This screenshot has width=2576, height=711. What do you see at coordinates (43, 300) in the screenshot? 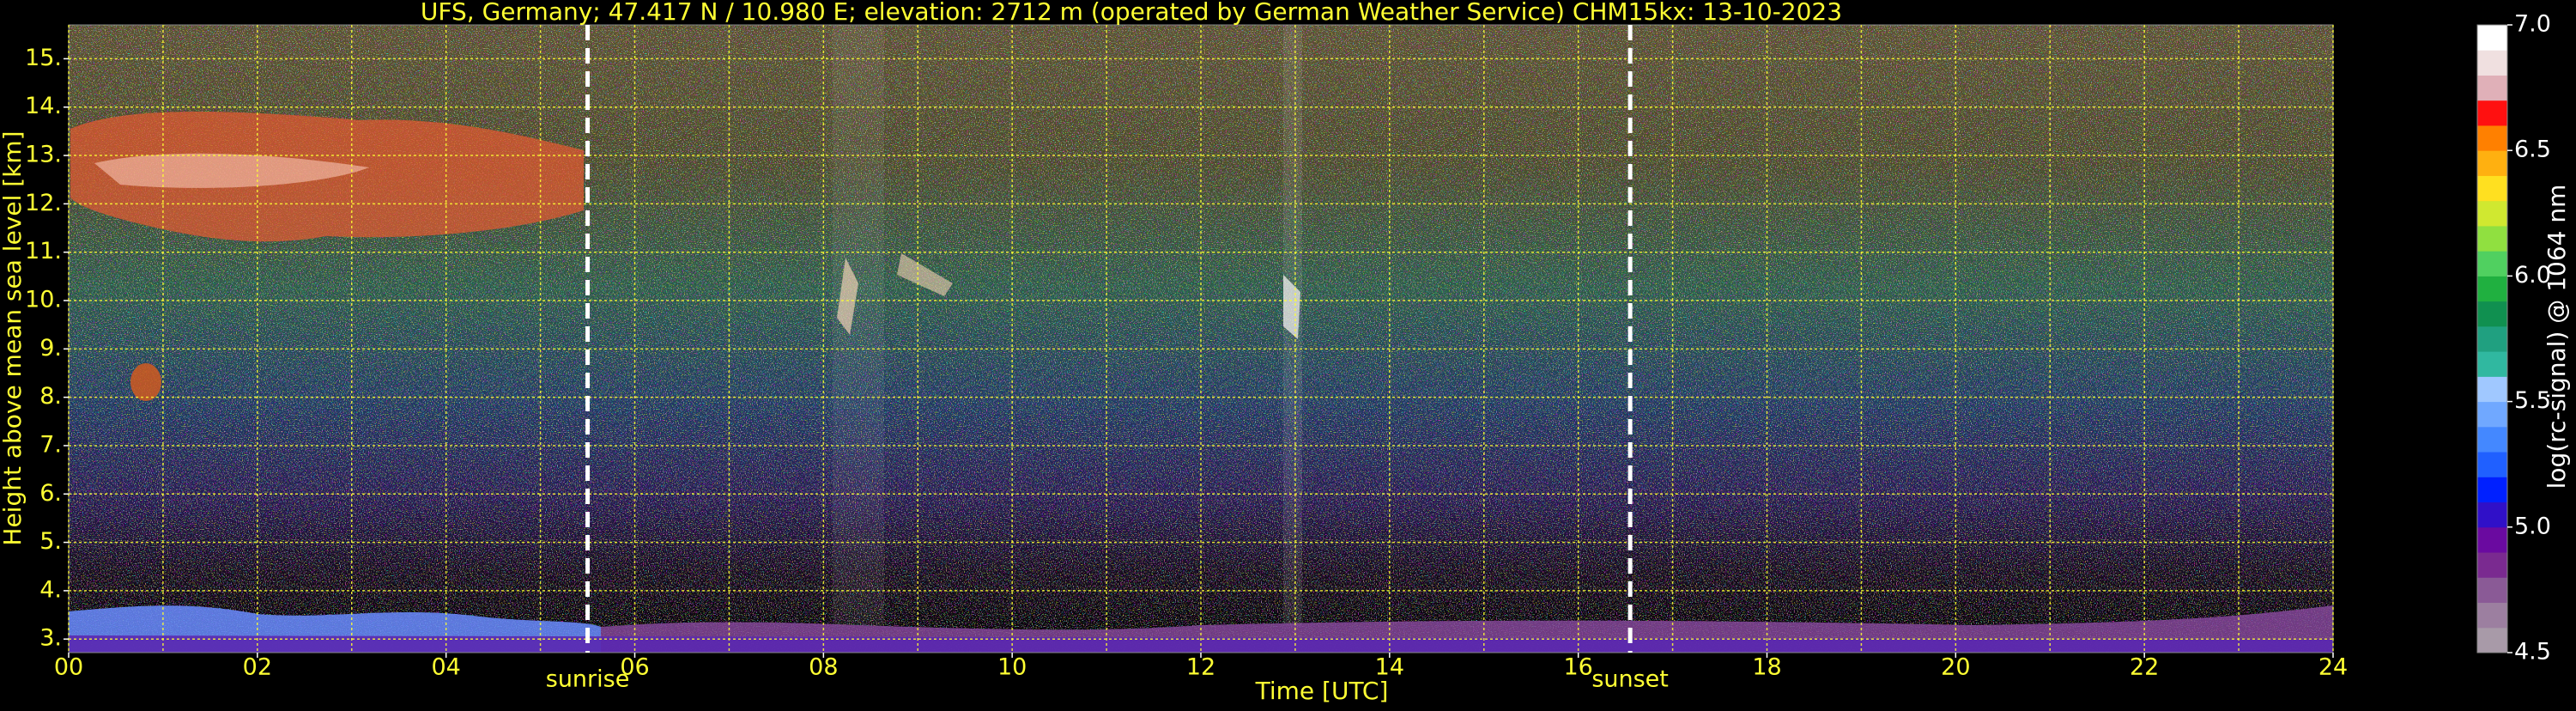
I see `y-tick-label: 10.` at bounding box center [43, 300].